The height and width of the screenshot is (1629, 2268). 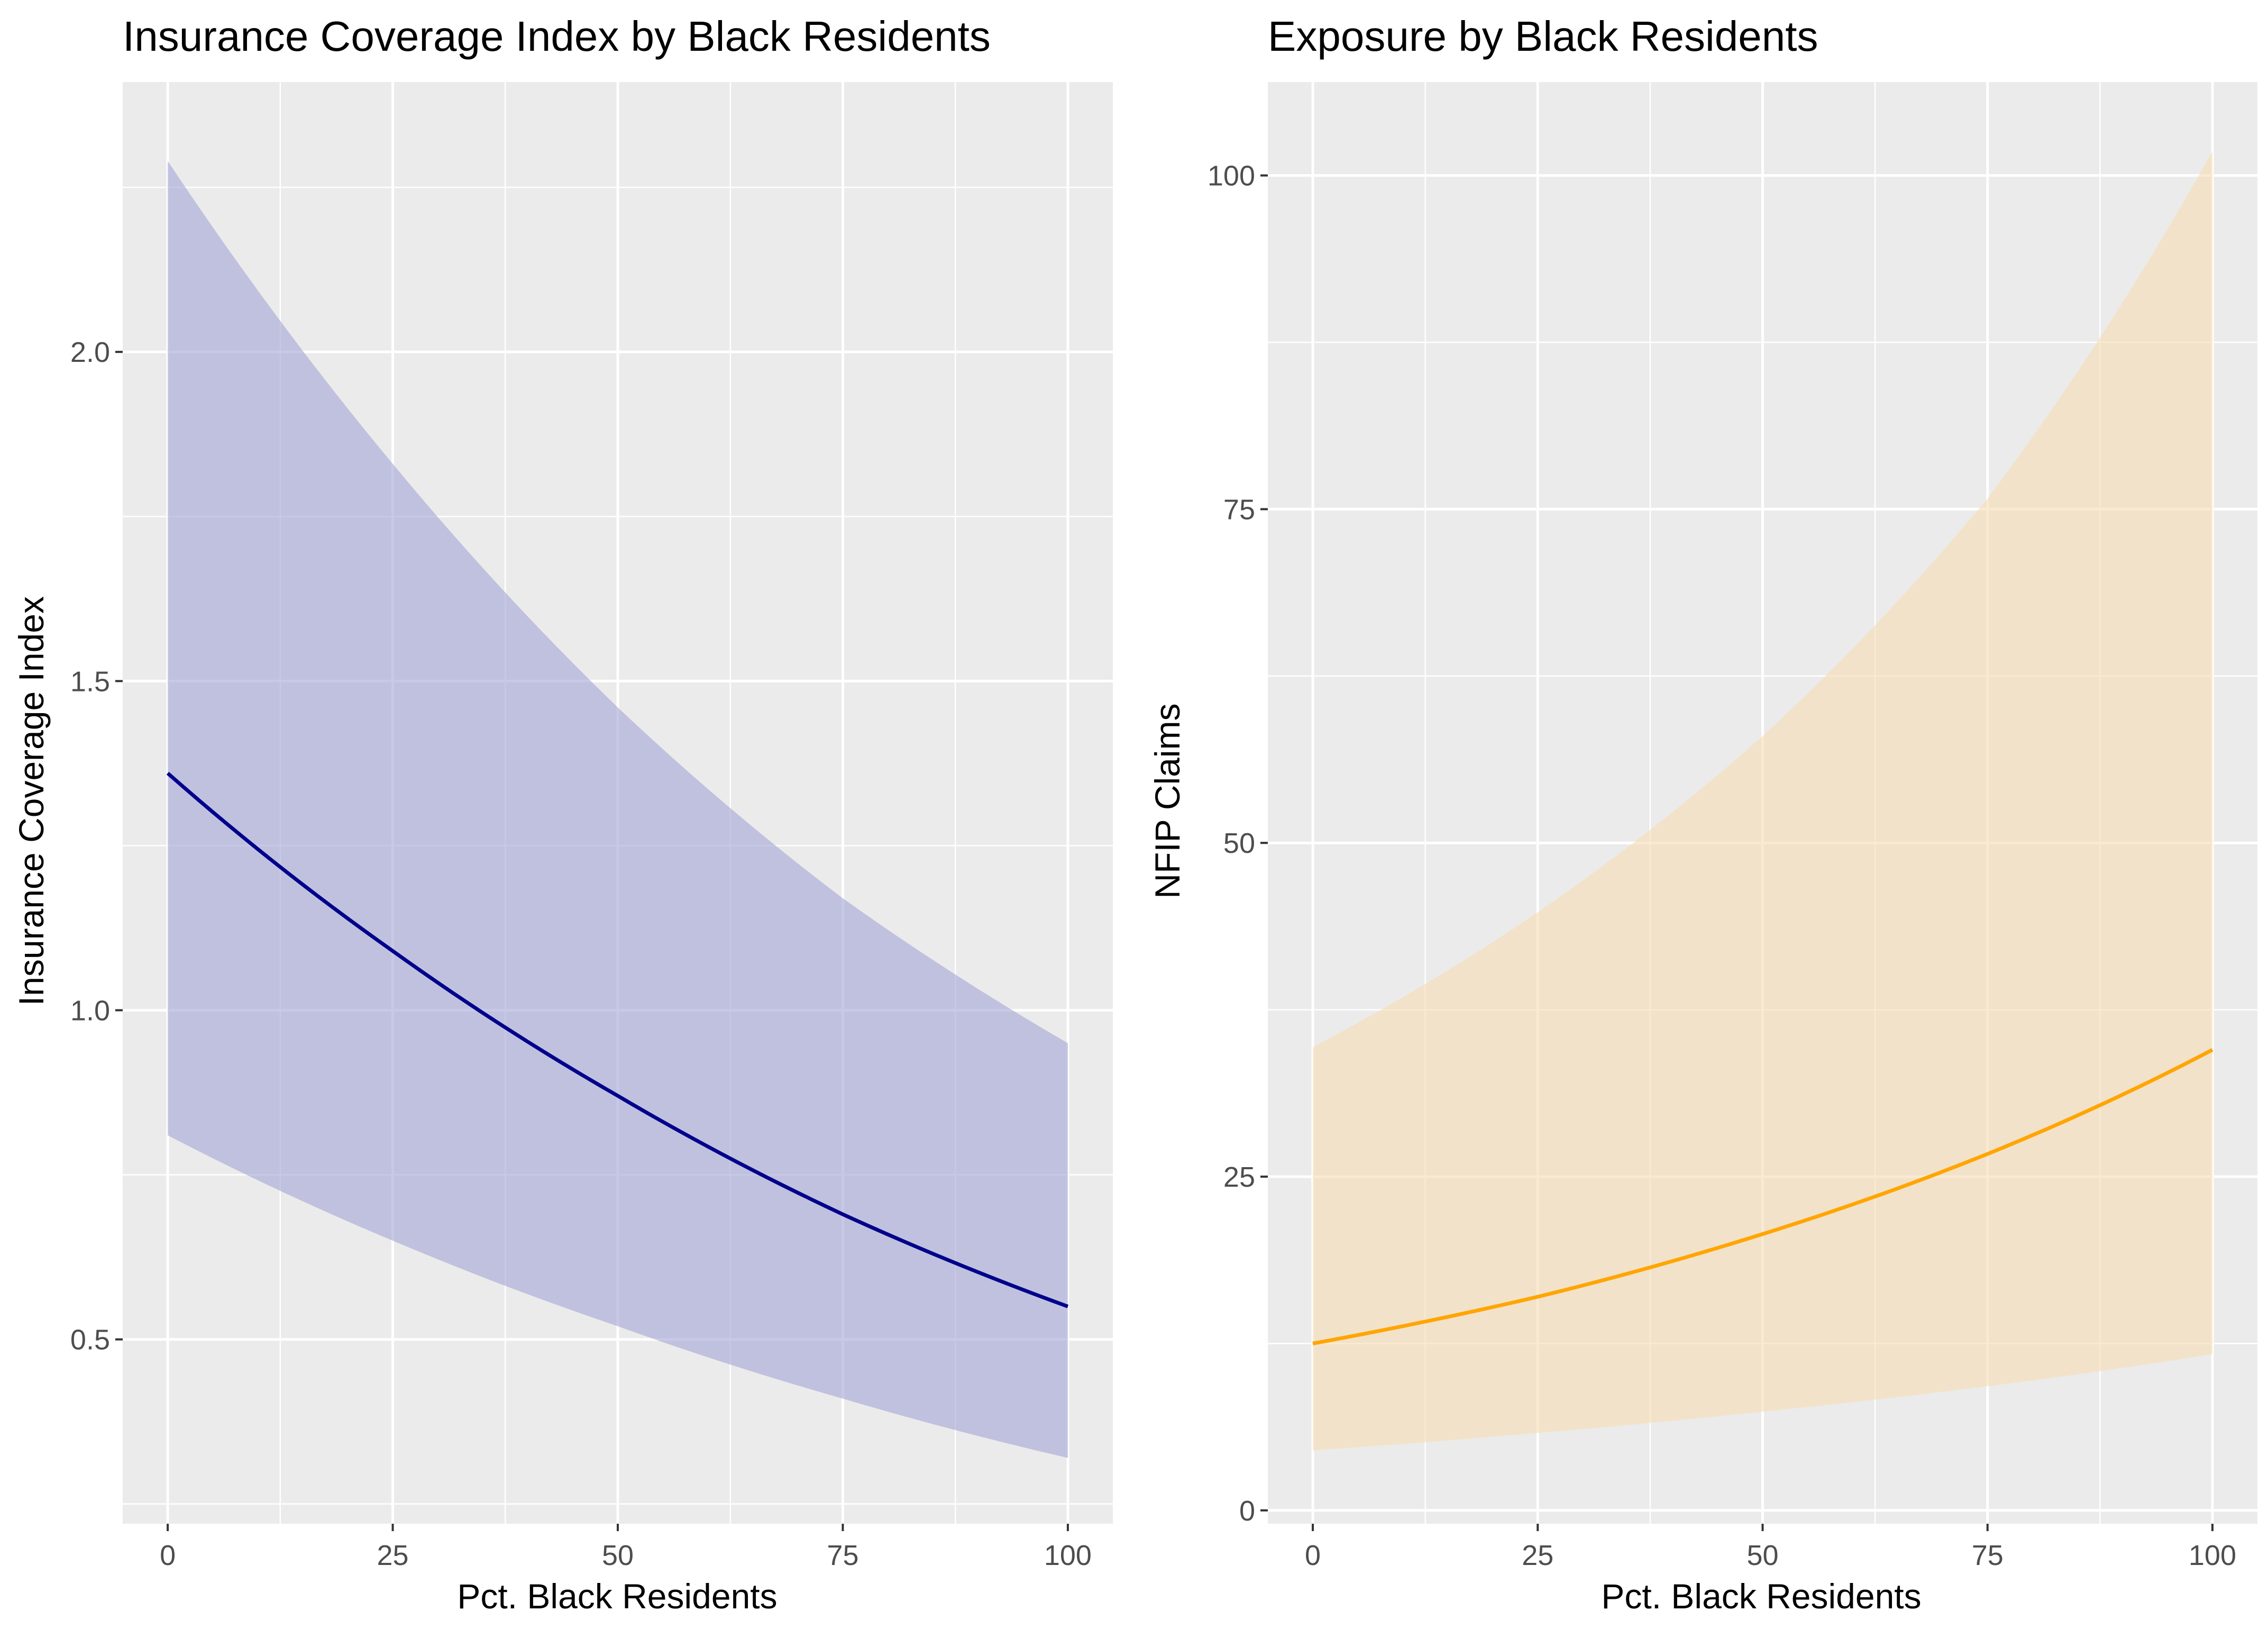 I want to click on y-tick-label: 1.5, so click(x=90, y=681).